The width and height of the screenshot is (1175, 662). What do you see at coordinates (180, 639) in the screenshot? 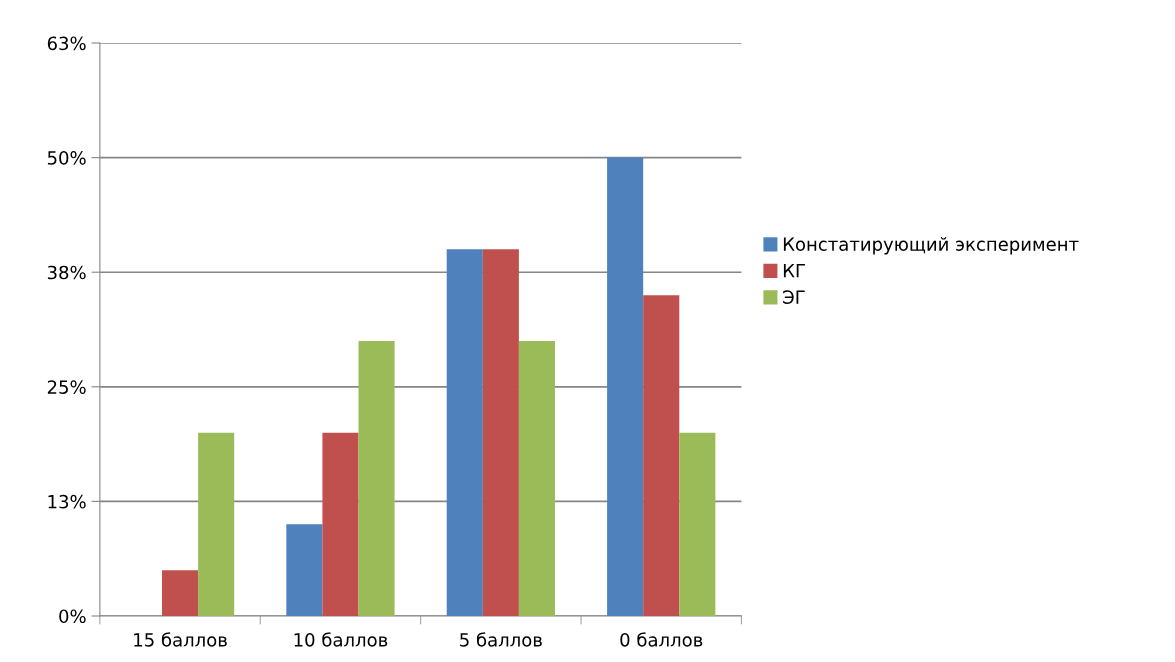
I see `x-tick-label: 15 баллов` at bounding box center [180, 639].